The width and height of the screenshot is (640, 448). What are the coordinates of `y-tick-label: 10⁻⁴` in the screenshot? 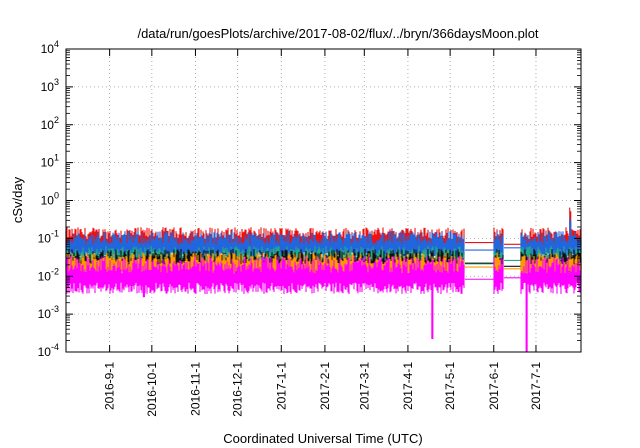 It's located at (48, 350).